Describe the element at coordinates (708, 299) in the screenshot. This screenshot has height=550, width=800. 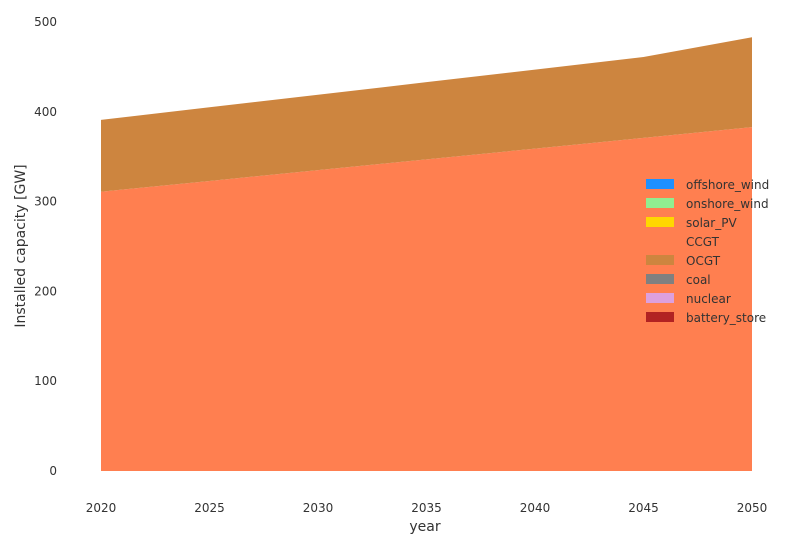
I see `legend-label-nuclear: nuclear` at that location.